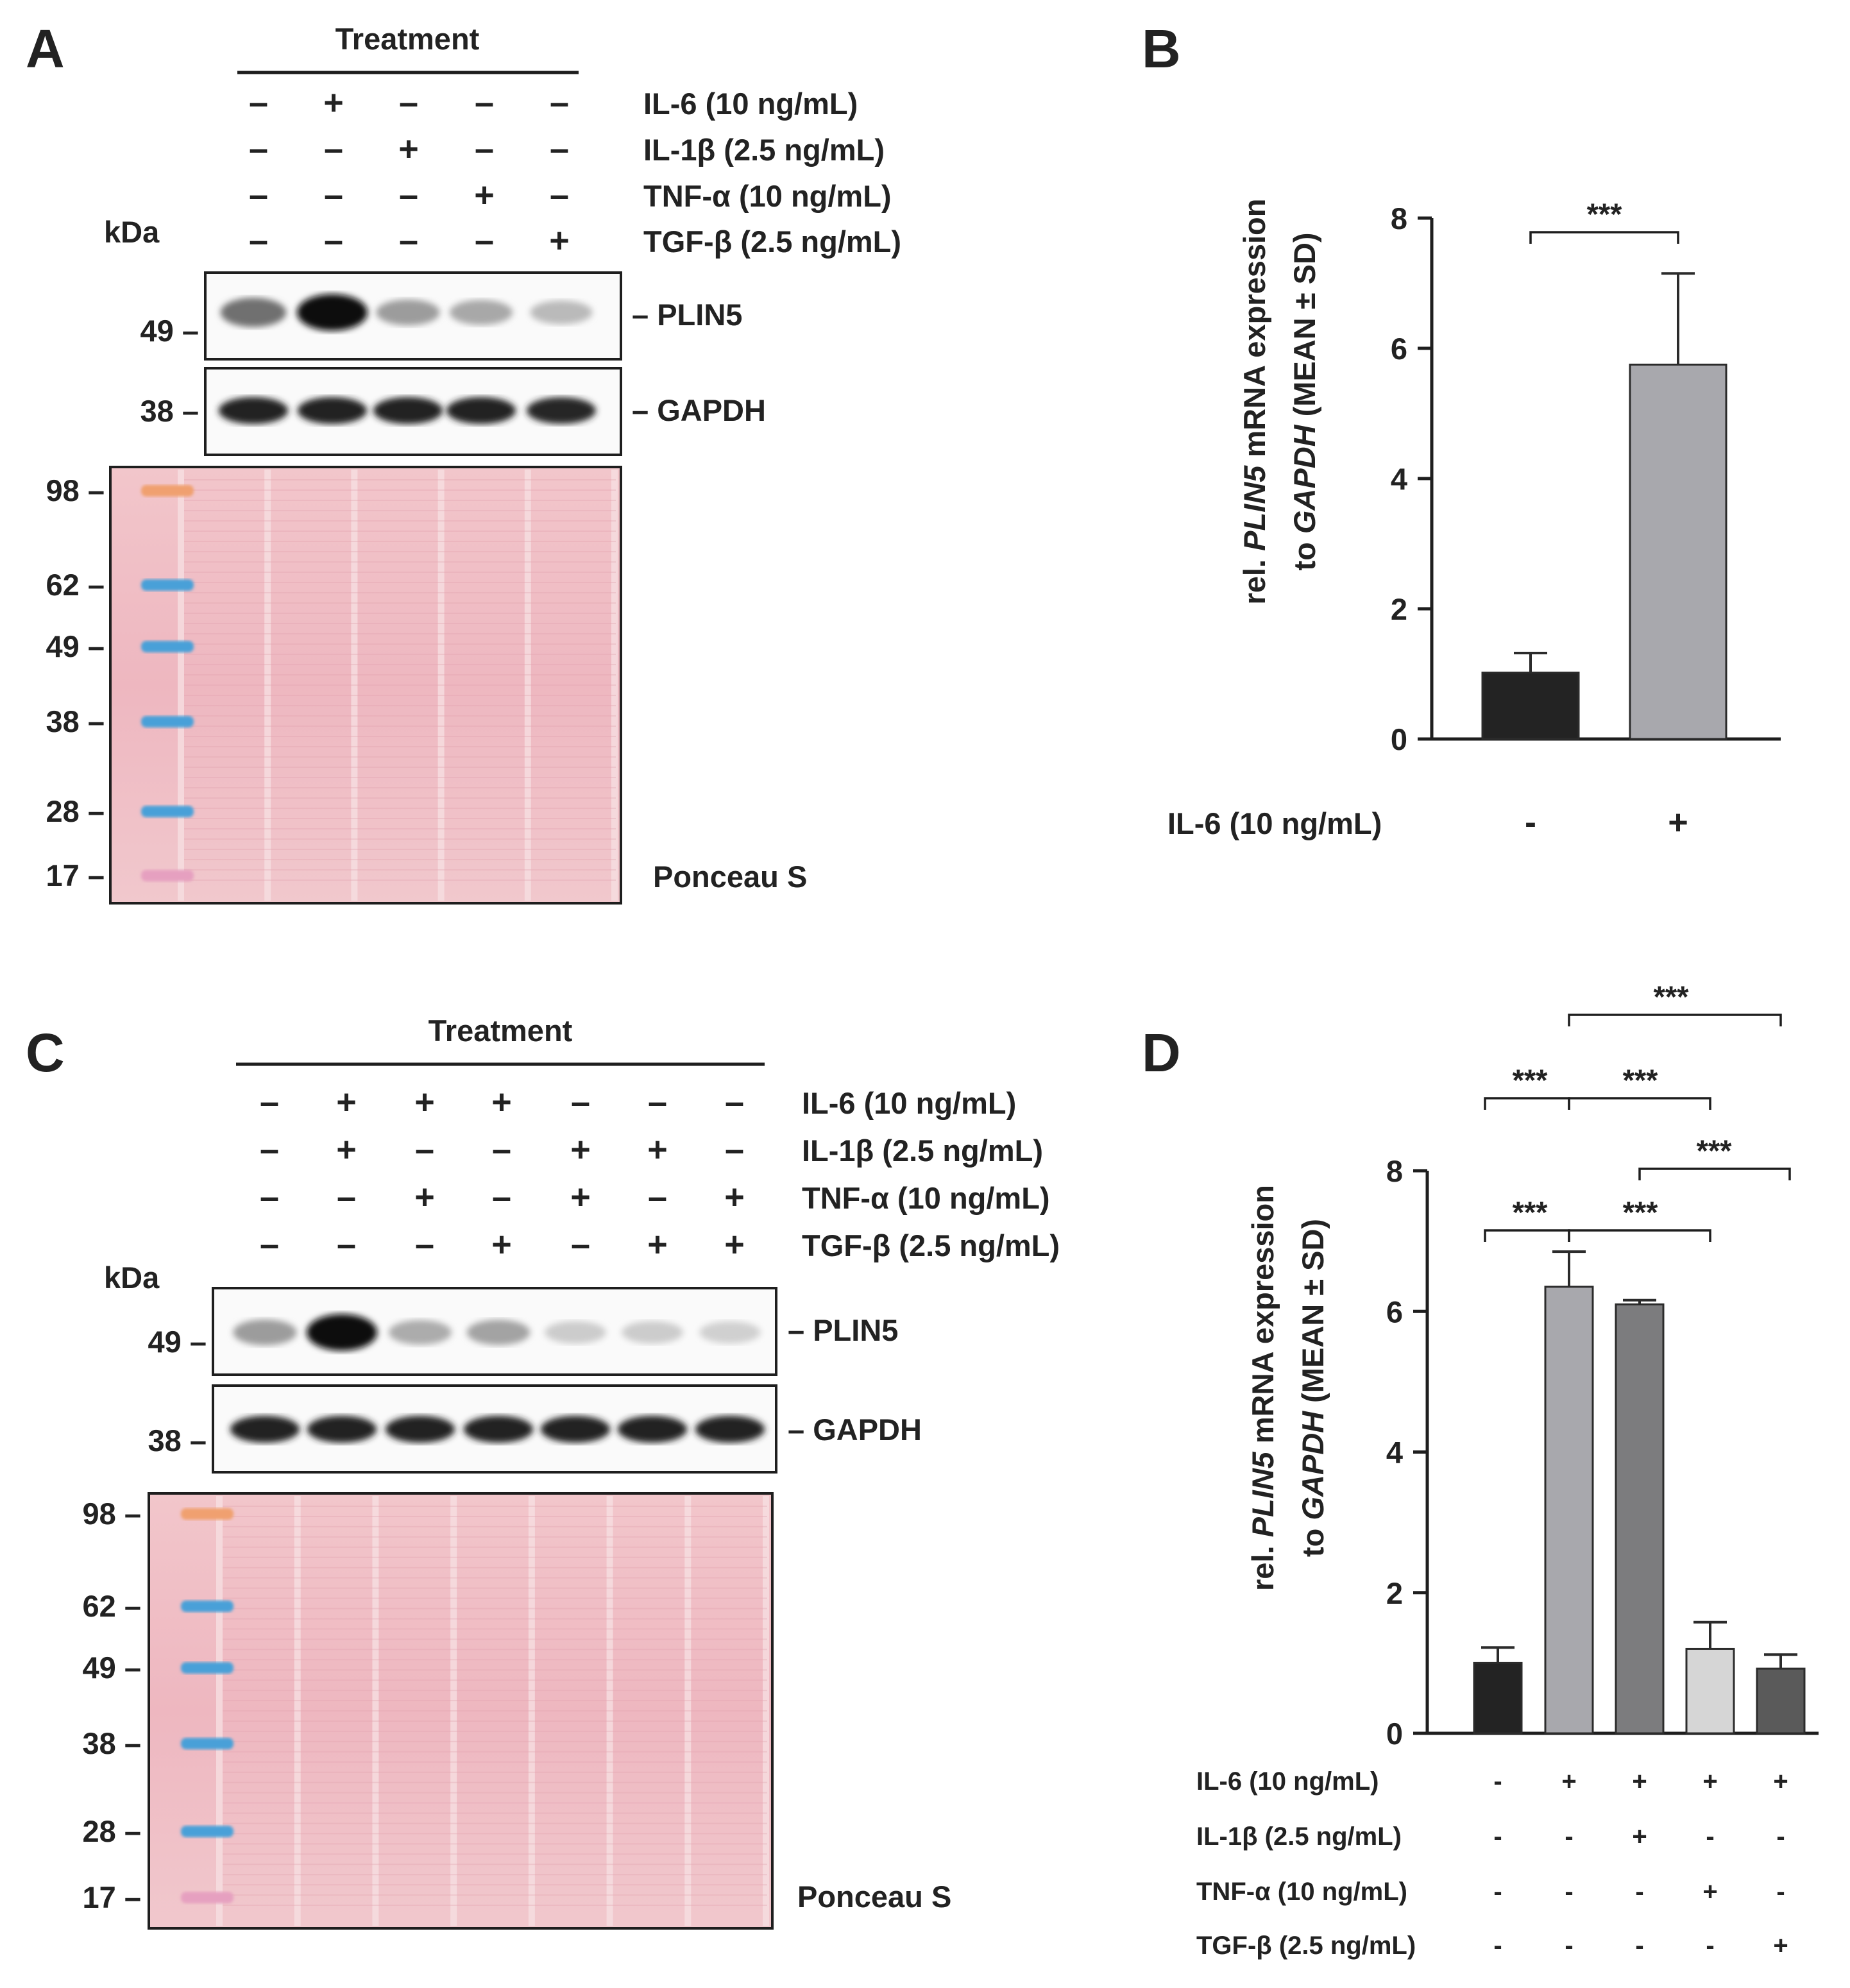 The height and width of the screenshot is (1988, 1850). What do you see at coordinates (1313, 1315) in the screenshot?
I see `y-axis-label-part: (MEAN ± SD)` at bounding box center [1313, 1315].